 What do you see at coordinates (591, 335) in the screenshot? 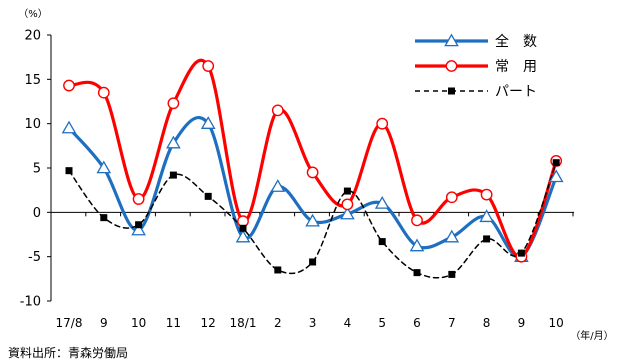
I see `x-axis-unit: （年/月）` at bounding box center [591, 335].